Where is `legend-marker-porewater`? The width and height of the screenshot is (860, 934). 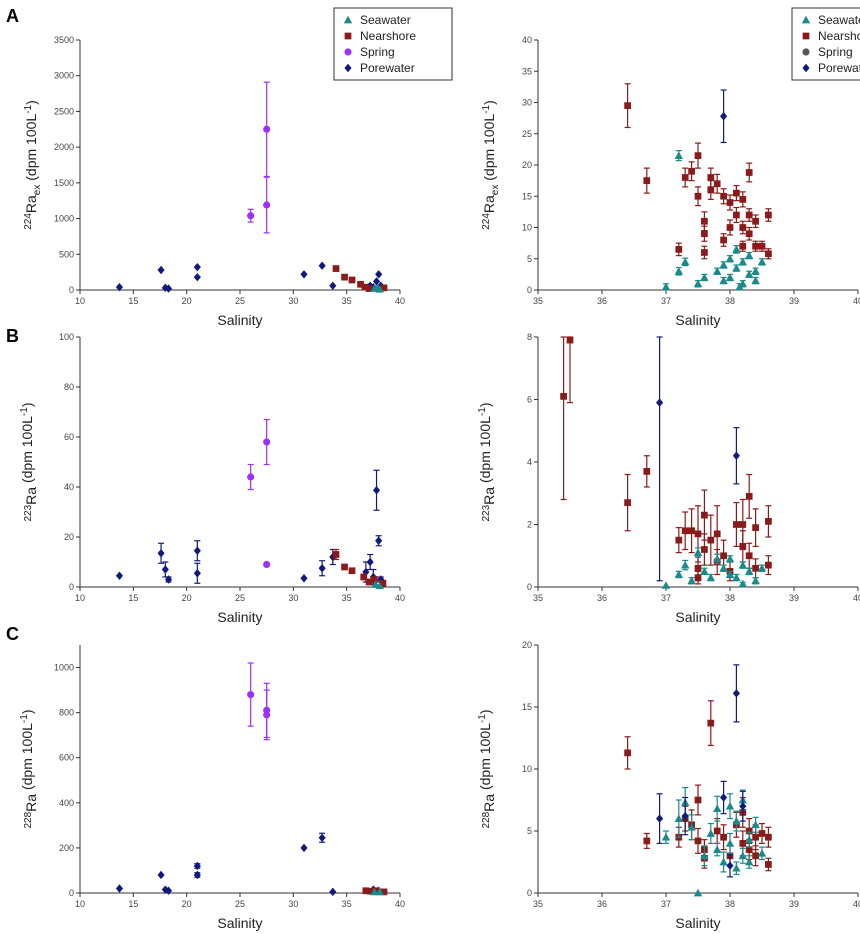
legend-marker-porewater is located at coordinates (348, 68).